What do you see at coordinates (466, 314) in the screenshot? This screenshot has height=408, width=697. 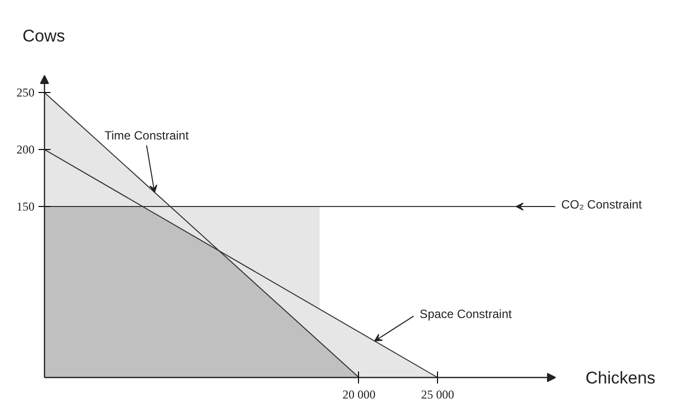 I see `annotation: Space Constraint` at bounding box center [466, 314].